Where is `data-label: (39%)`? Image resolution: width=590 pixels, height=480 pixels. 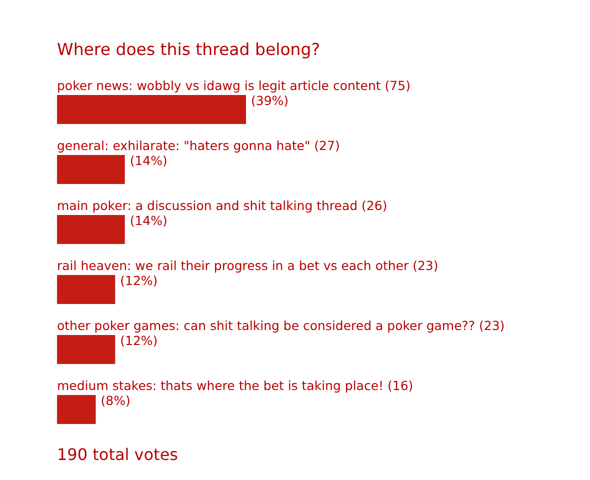
data-label: (39%) is located at coordinates (270, 100).